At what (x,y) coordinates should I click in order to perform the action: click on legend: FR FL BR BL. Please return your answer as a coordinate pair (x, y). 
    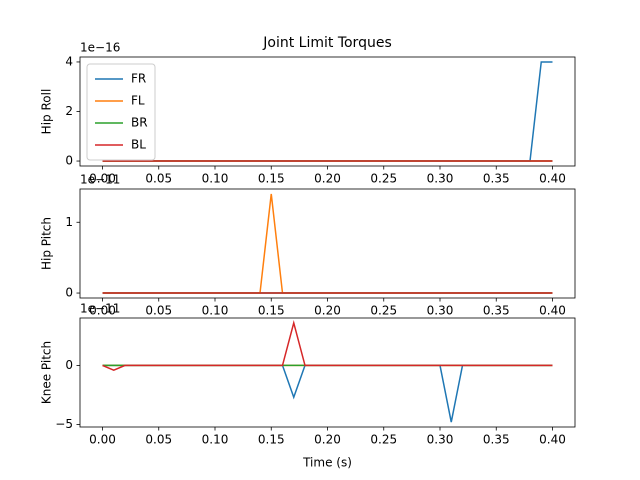
    Looking at the image, I should click on (121, 112).